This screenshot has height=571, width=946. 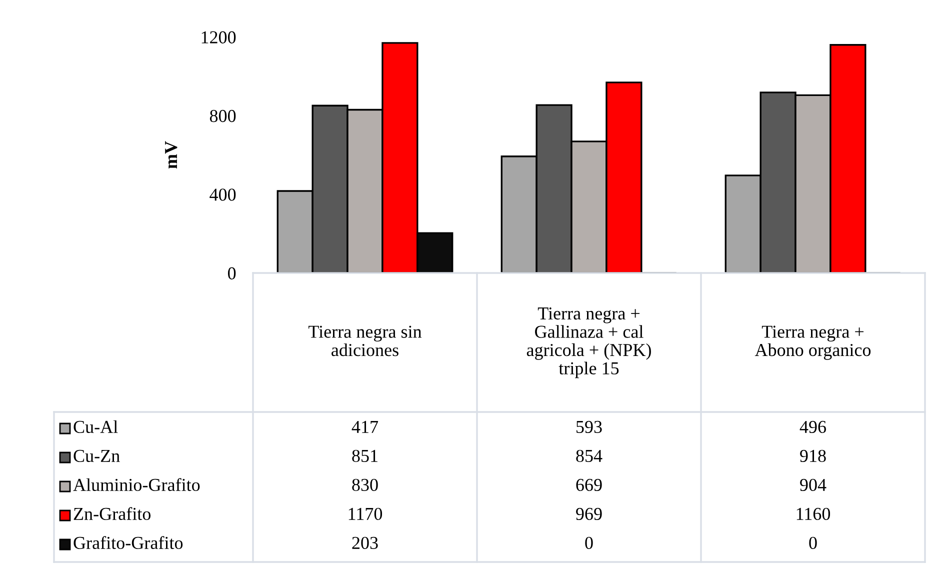 What do you see at coordinates (223, 194) in the screenshot?
I see `y-tick-label: 400` at bounding box center [223, 194].